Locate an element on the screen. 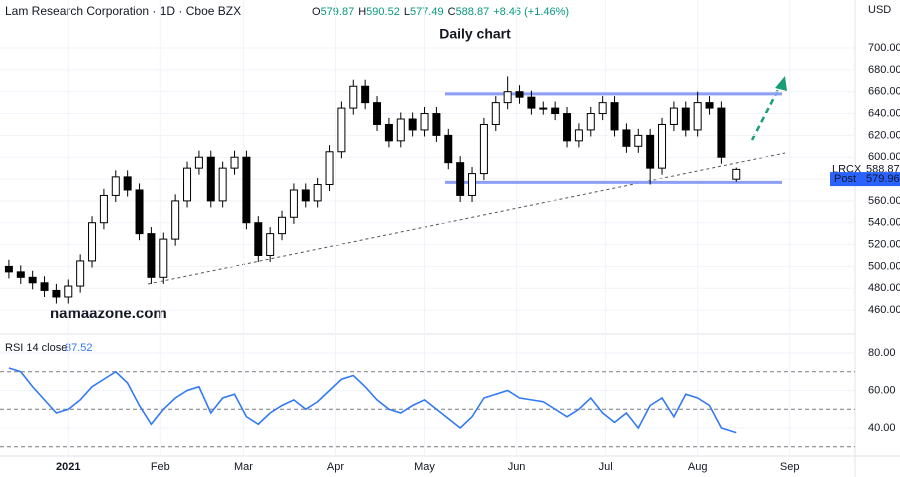 The height and width of the screenshot is (477, 900). x-tick-label: Feb is located at coordinates (160, 467).